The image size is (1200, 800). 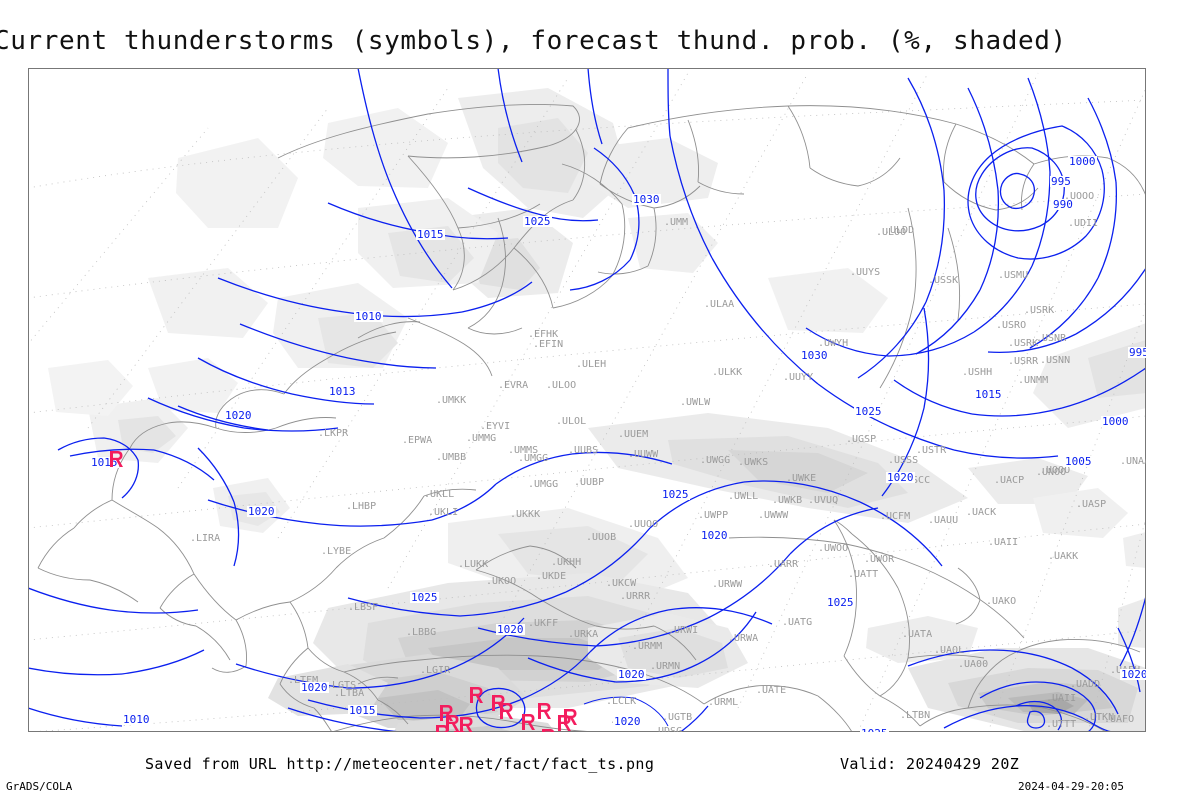 What do you see at coordinates (587, 731) in the screenshot?
I see `map-frame-bottom-border` at bounding box center [587, 731].